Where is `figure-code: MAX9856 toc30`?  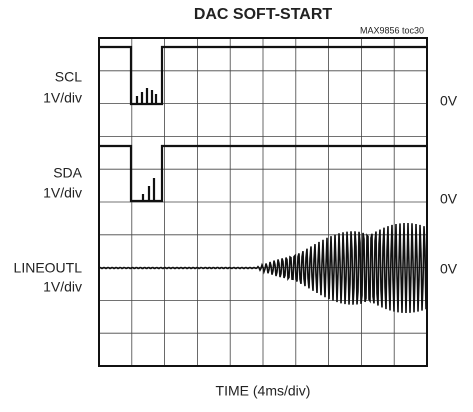
figure-code: MAX9856 toc30 is located at coordinates (392, 30).